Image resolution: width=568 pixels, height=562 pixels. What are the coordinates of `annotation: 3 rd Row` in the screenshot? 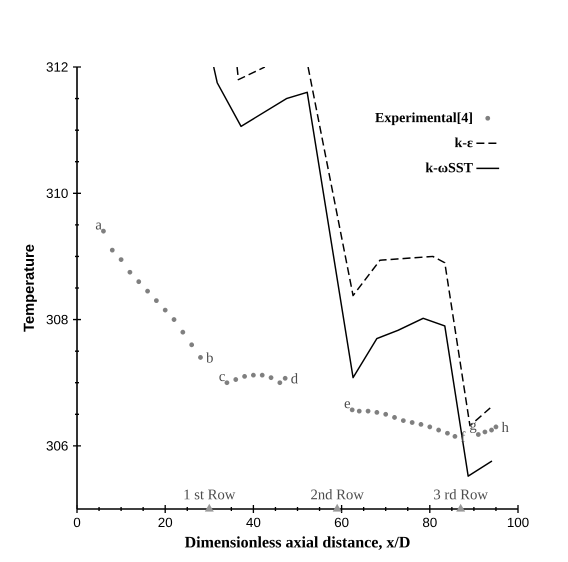 It's located at (461, 494).